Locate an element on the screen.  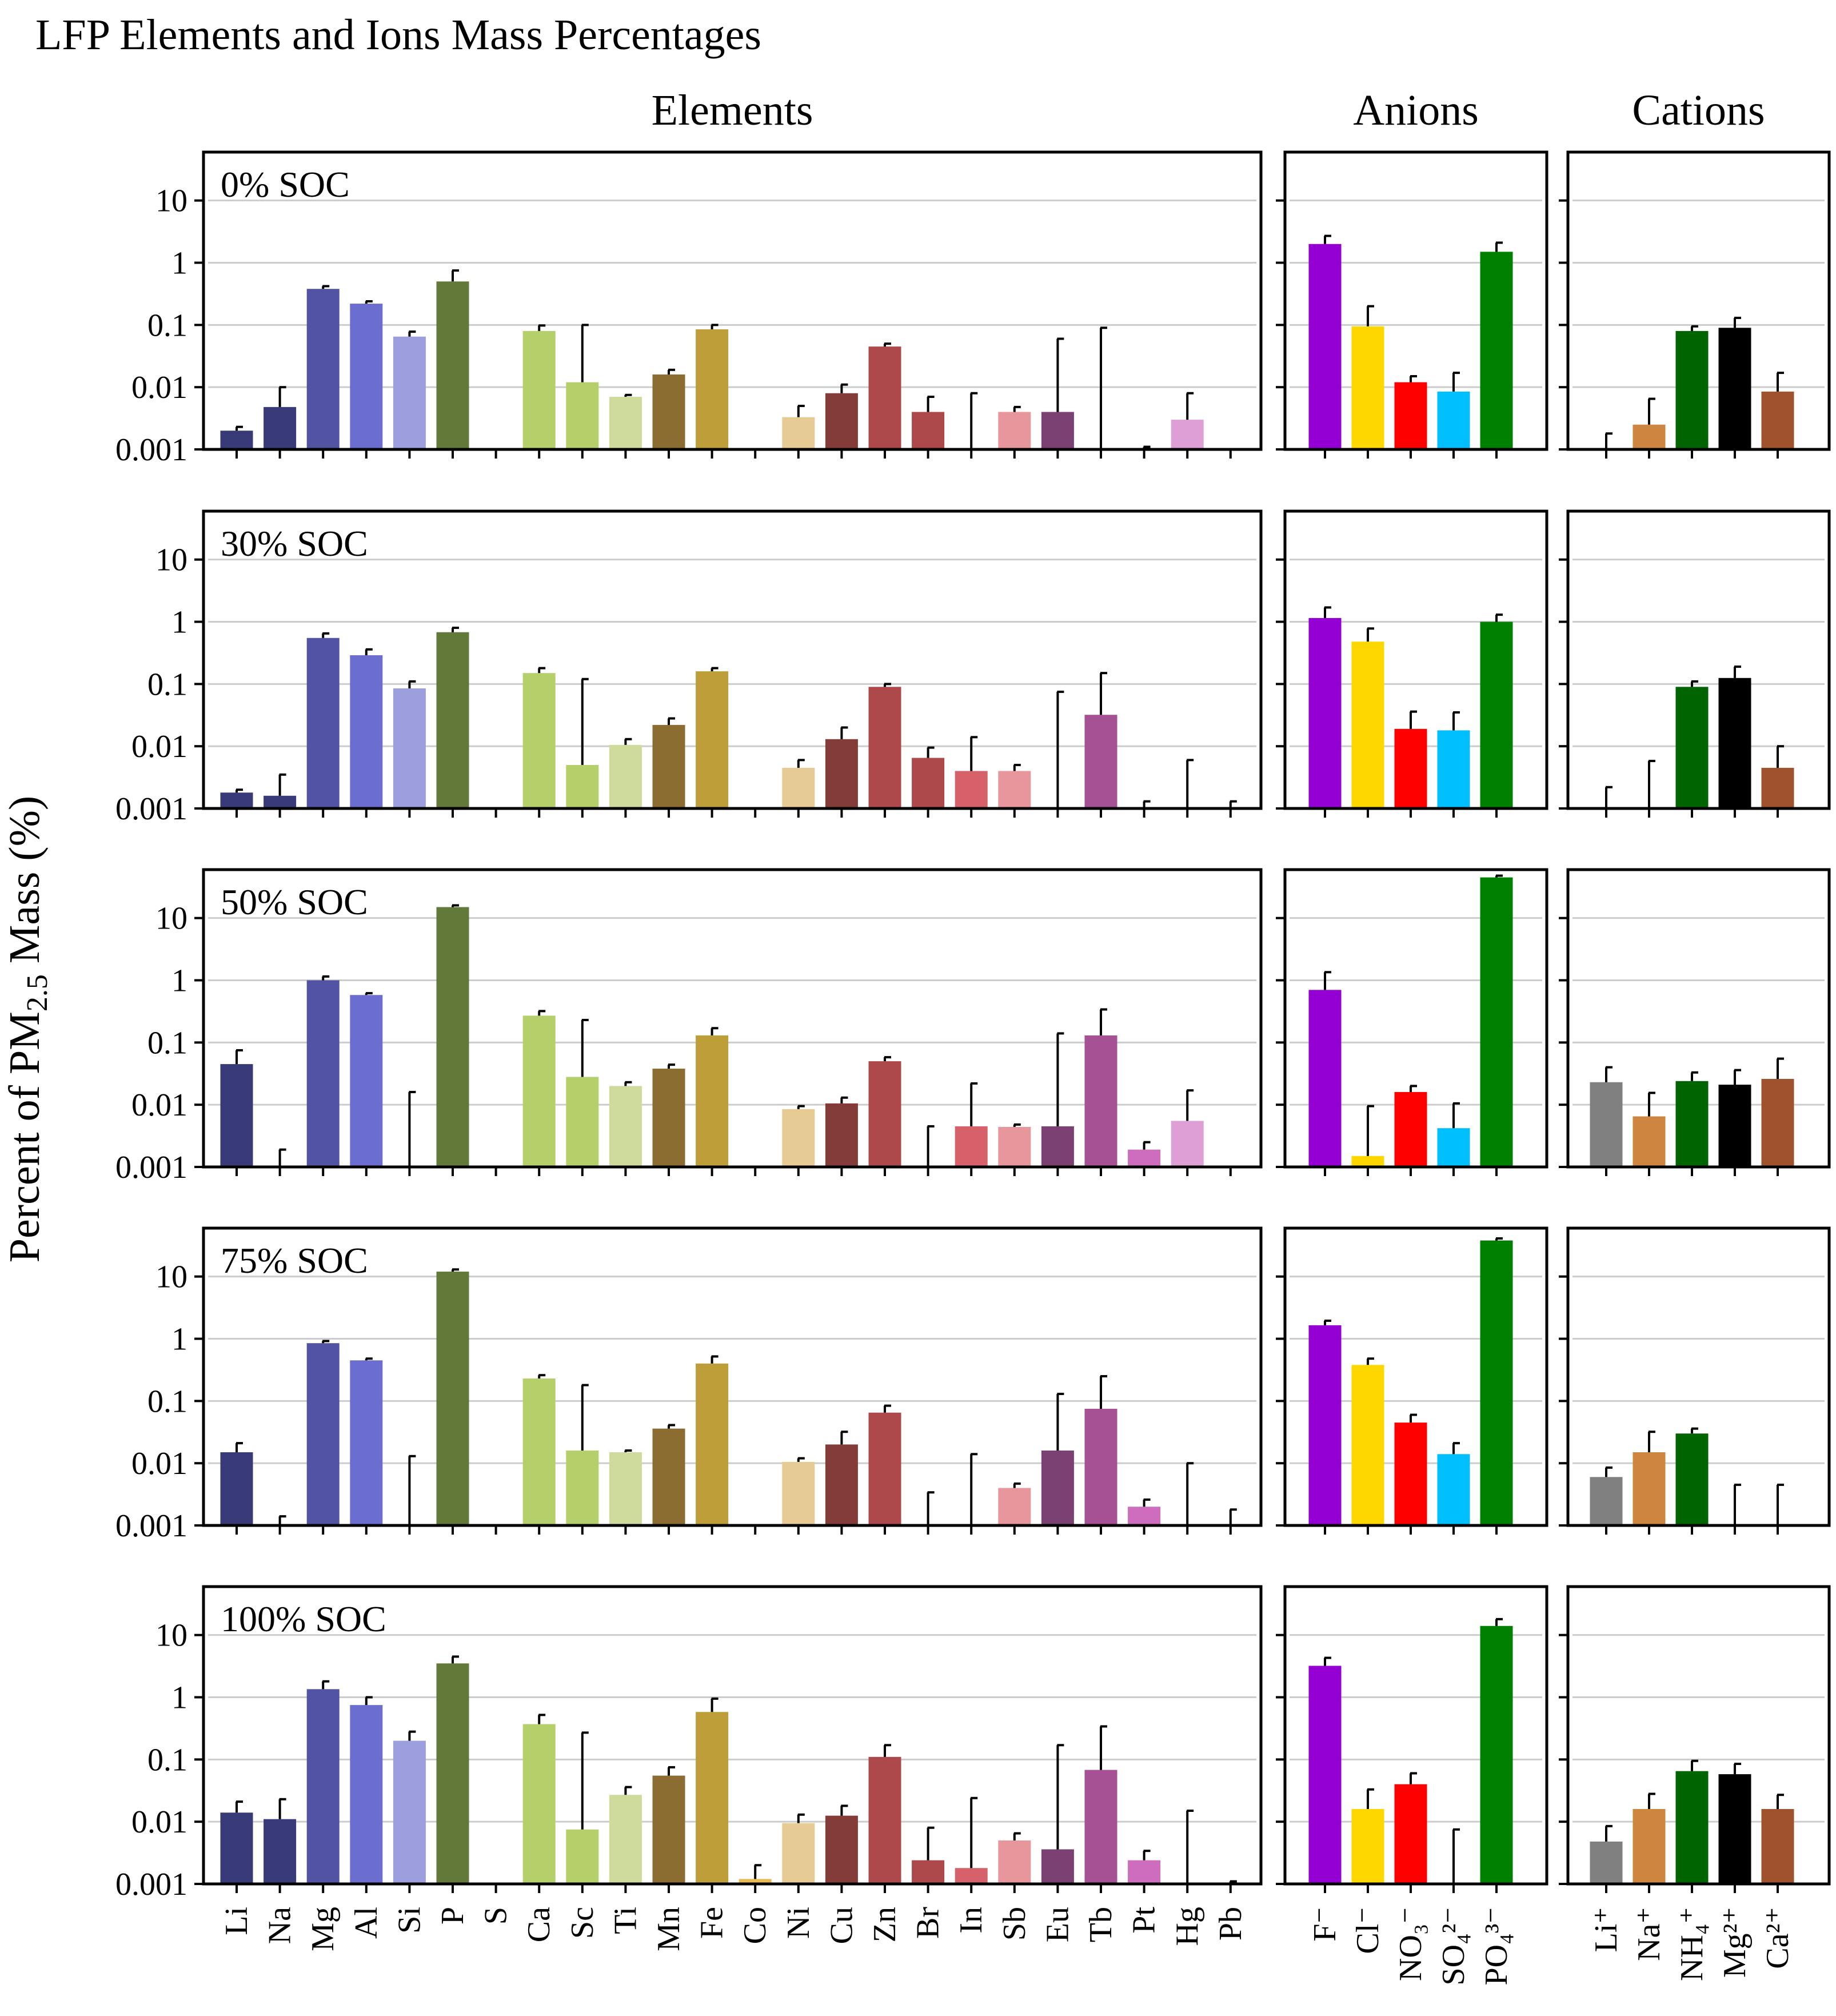
x-tick-label: NO₃⁻ is located at coordinates (1410, 1944).